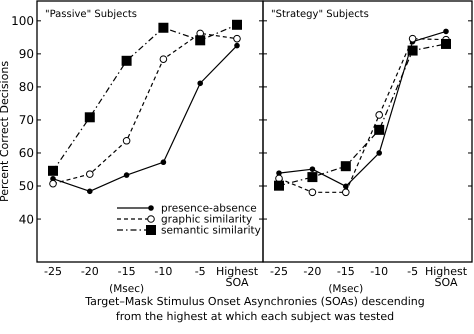 The width and height of the screenshot is (474, 334). Describe the element at coordinates (5, 131) in the screenshot. I see `y-axis-title: Percent Correct Decisions` at that location.